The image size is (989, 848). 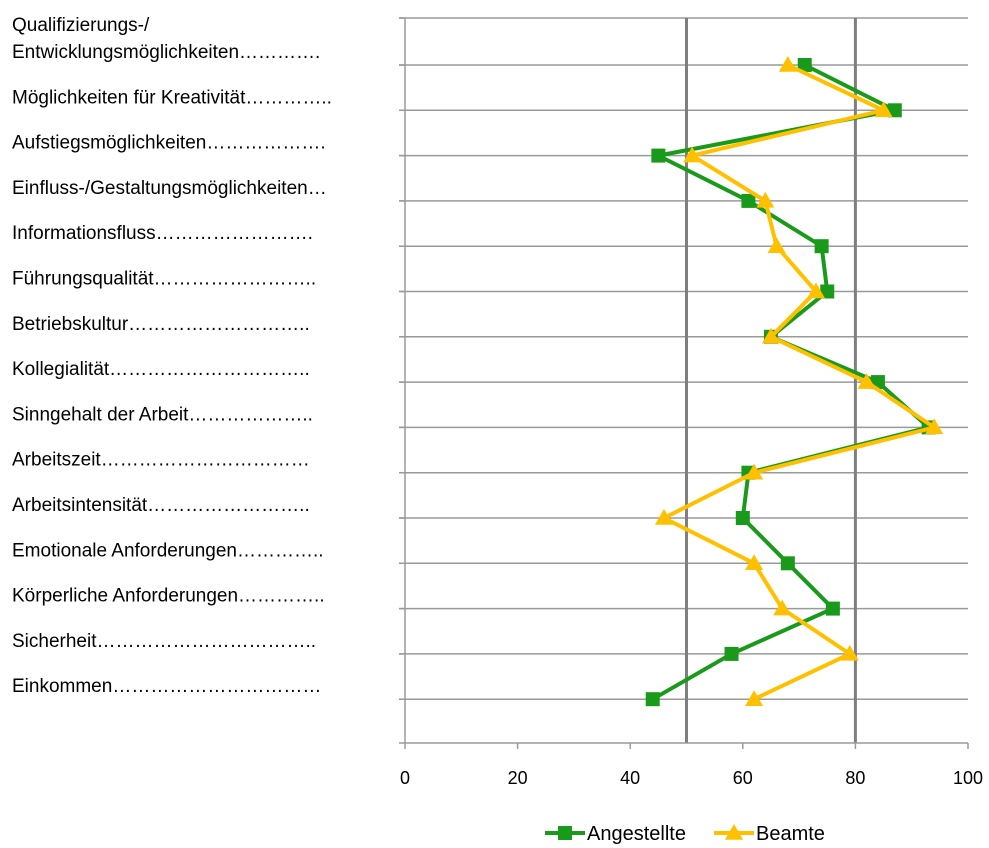 I want to click on category-label: Emotionale Anforderungen………….., so click(x=168, y=550).